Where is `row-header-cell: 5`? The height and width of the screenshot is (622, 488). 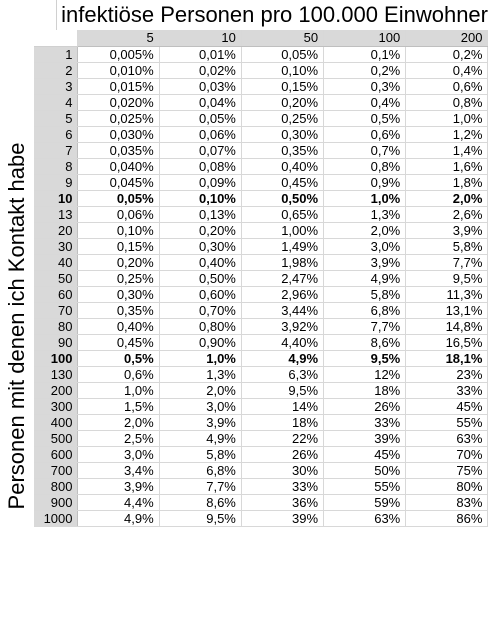
row-header-cell: 5 is located at coordinates (56, 118).